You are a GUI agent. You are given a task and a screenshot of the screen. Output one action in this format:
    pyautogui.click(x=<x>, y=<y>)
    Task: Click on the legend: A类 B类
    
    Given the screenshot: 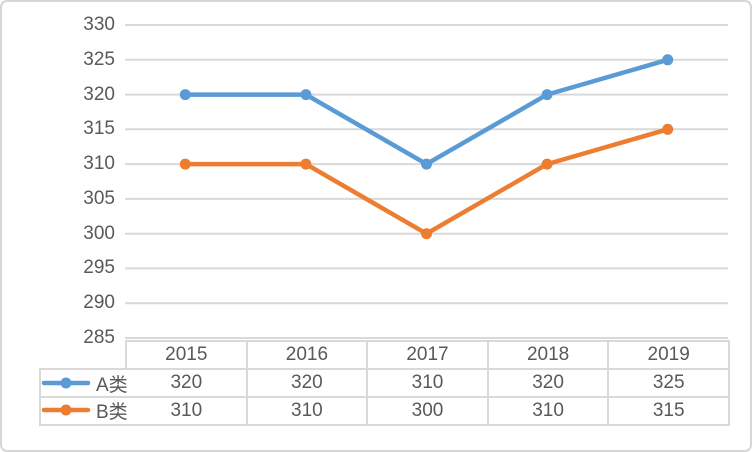 What is the action you would take?
    pyautogui.click(x=84, y=397)
    